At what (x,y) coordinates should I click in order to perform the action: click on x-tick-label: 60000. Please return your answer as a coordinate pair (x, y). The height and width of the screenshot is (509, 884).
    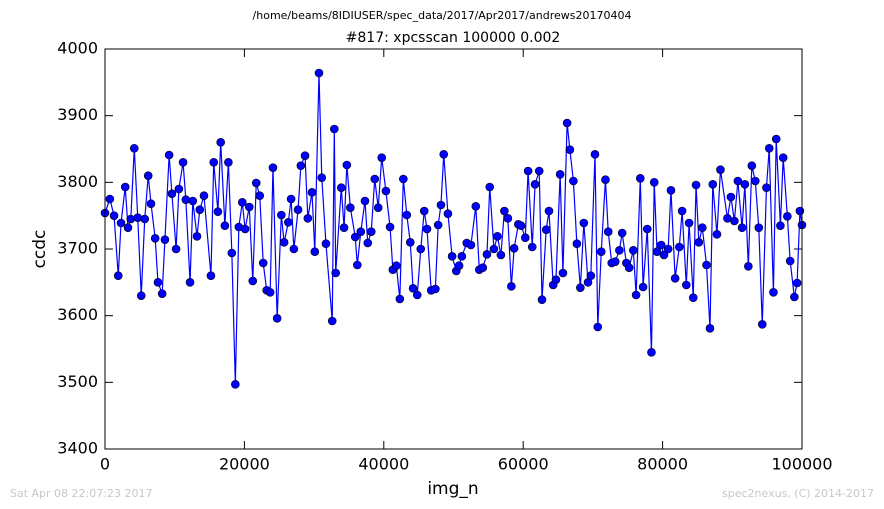
    Looking at the image, I should click on (523, 464).